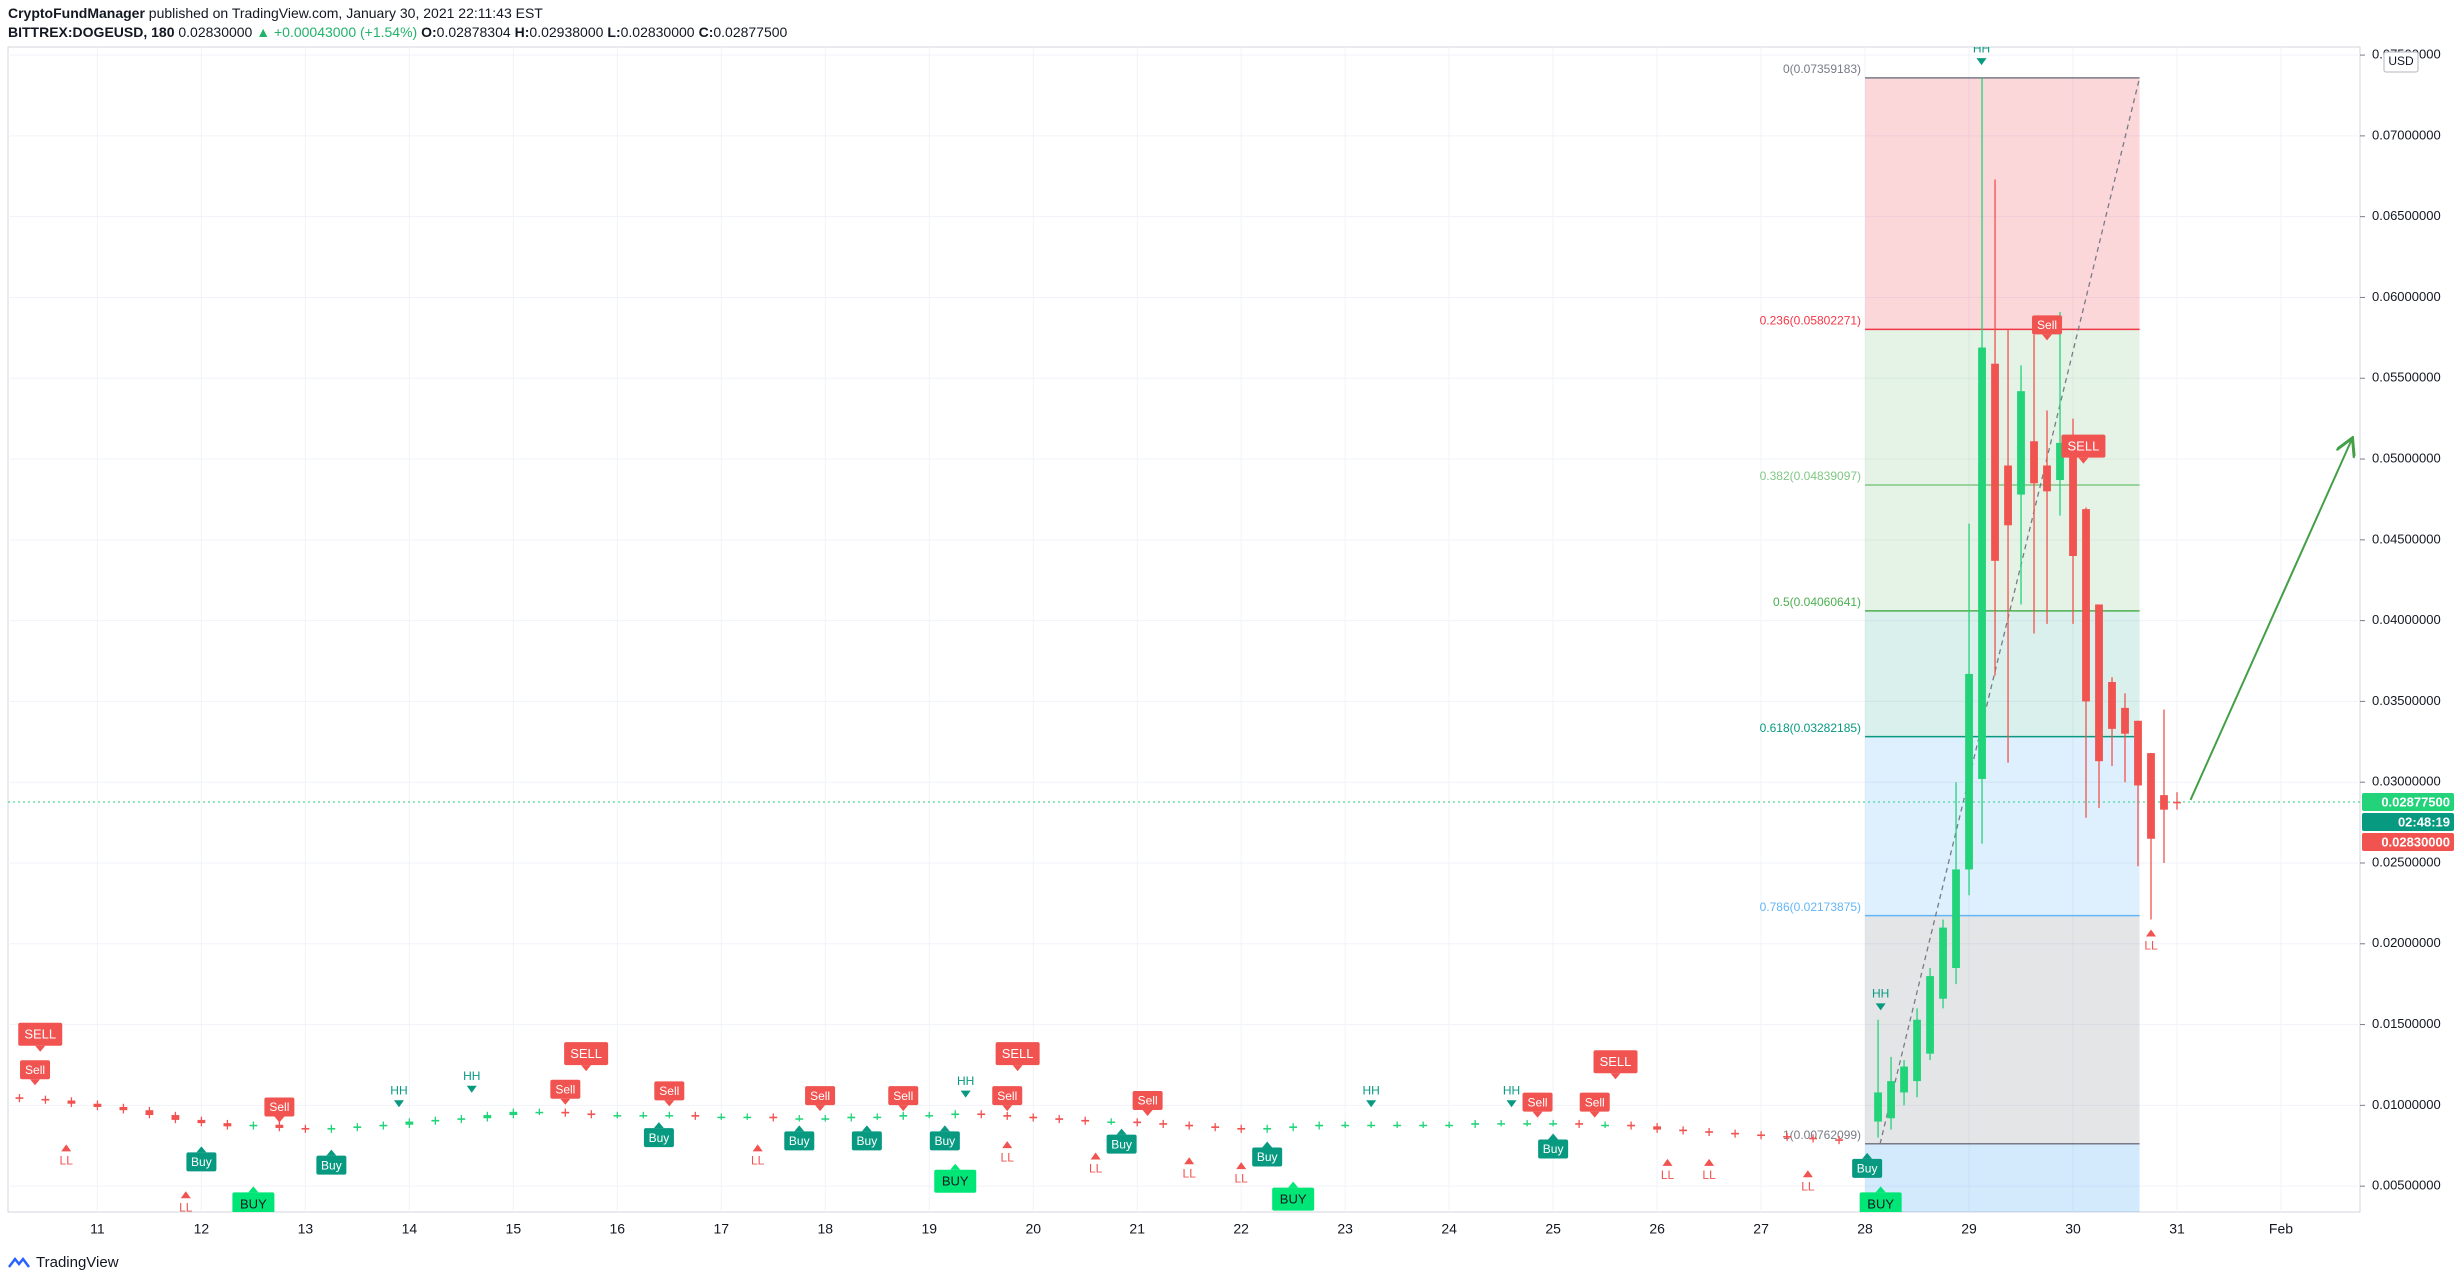 Image resolution: width=2459 pixels, height=1286 pixels. Describe the element at coordinates (1033, 1229) in the screenshot. I see `x-tick-label: 20` at that location.